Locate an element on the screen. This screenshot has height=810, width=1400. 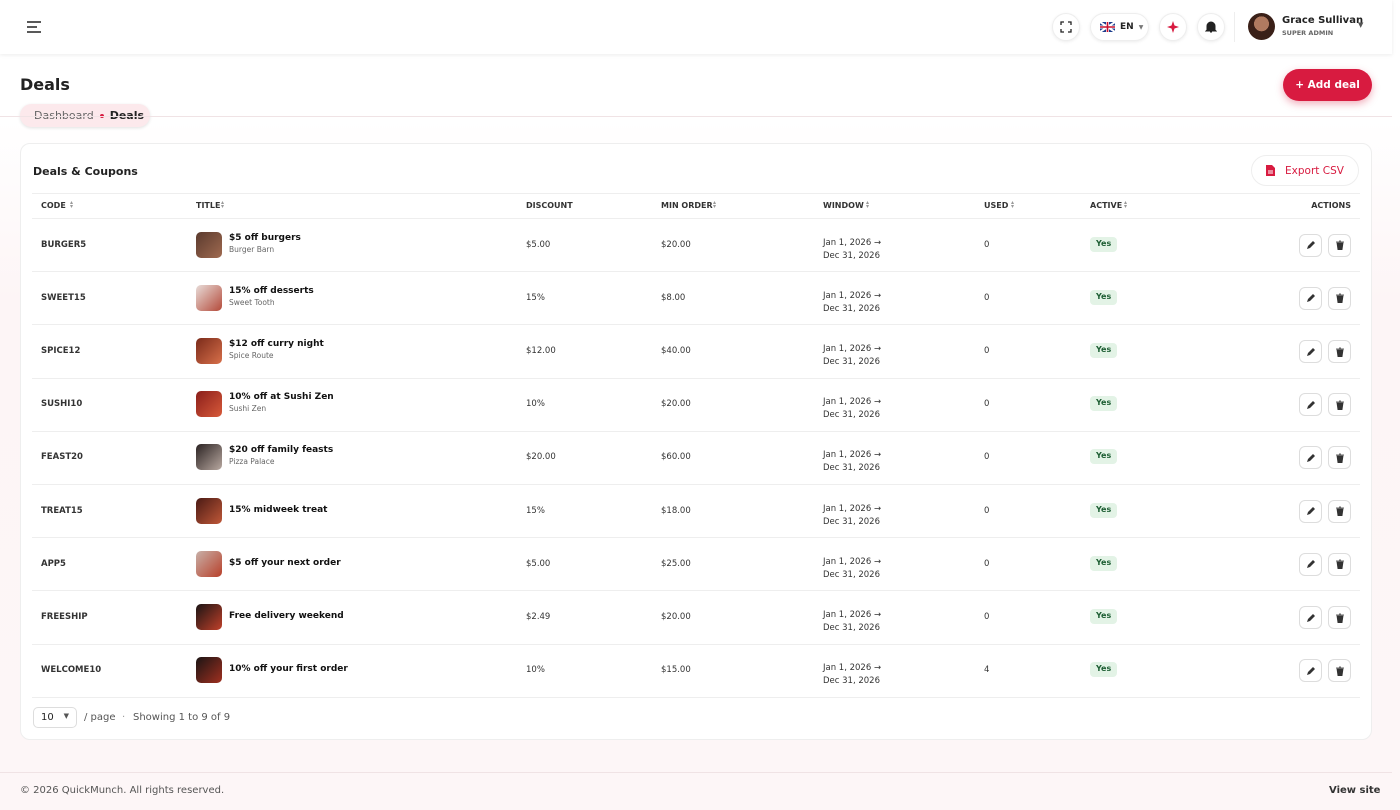
fullscreen-button is located at coordinates (1066, 27).